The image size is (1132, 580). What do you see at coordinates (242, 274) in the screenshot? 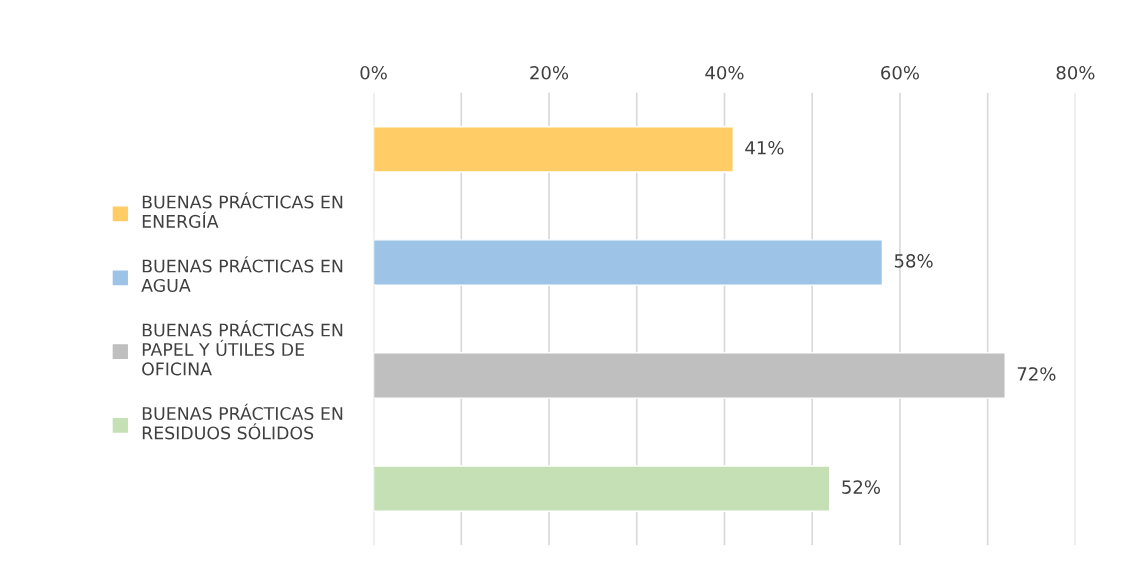
I see `legend-label: BUENAS PRÁCTICAS EN AGUA` at bounding box center [242, 274].